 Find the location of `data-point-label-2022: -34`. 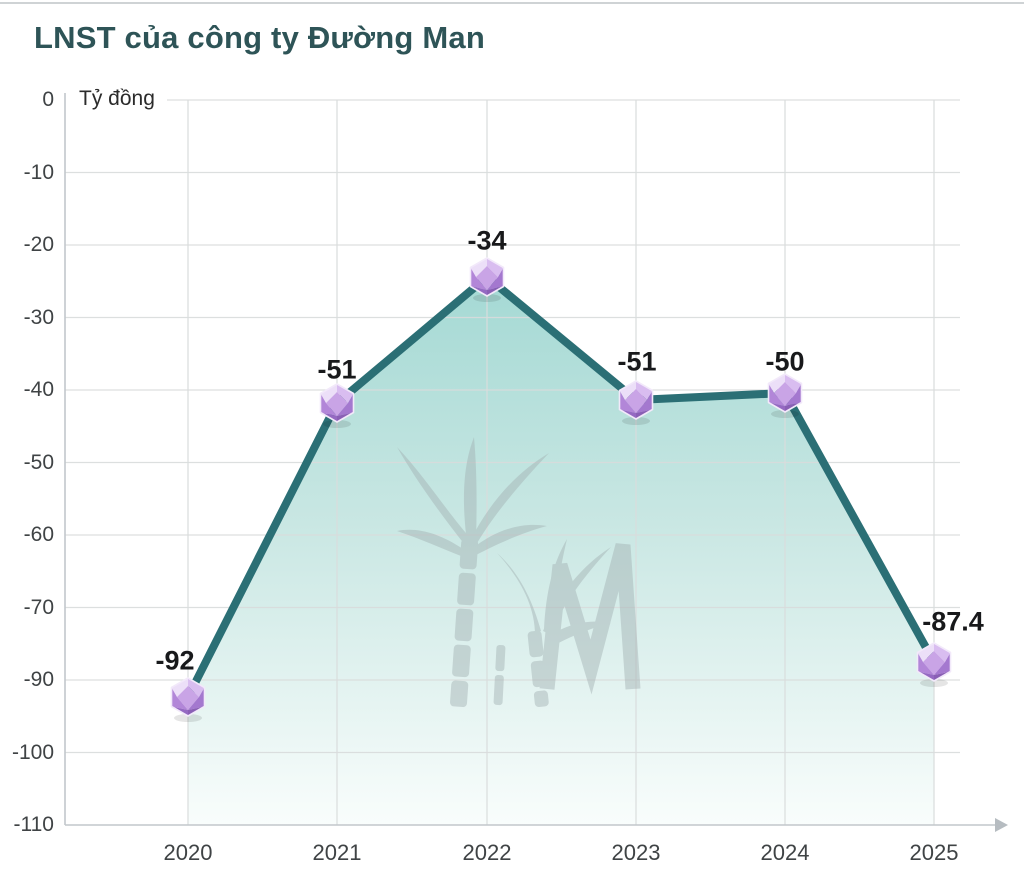

data-point-label-2022: -34 is located at coordinates (487, 240).